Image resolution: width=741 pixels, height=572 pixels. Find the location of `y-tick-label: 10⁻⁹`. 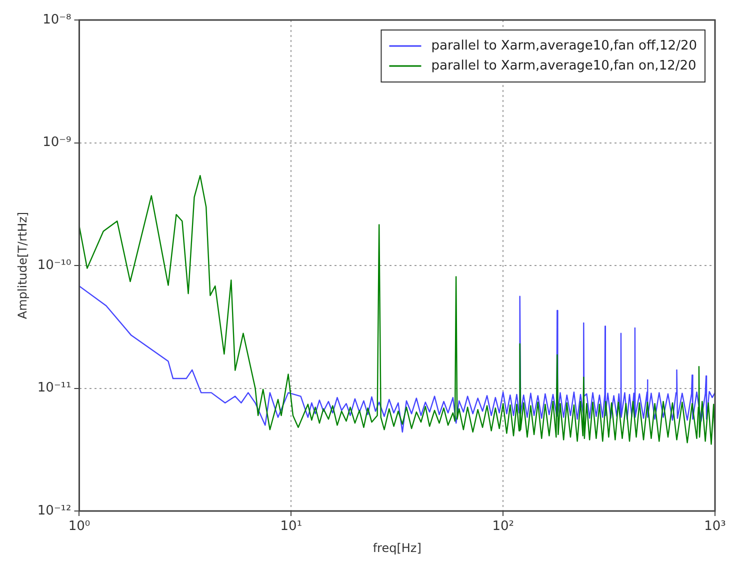

y-tick-label: 10⁻⁹ is located at coordinates (57, 142).